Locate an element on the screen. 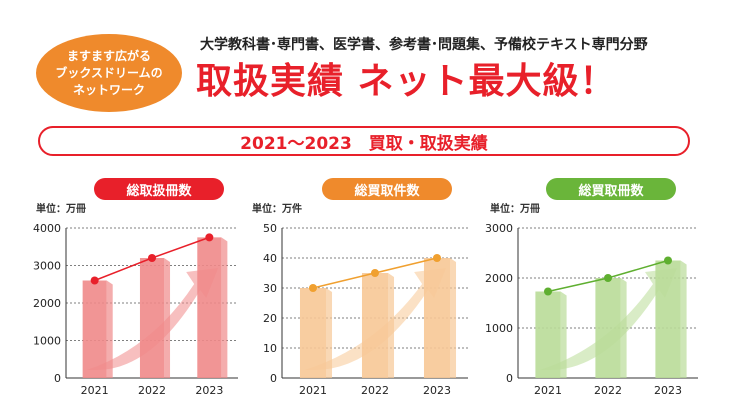  period-text: 2021〜2023 買取・取扱実績 is located at coordinates (364, 143).